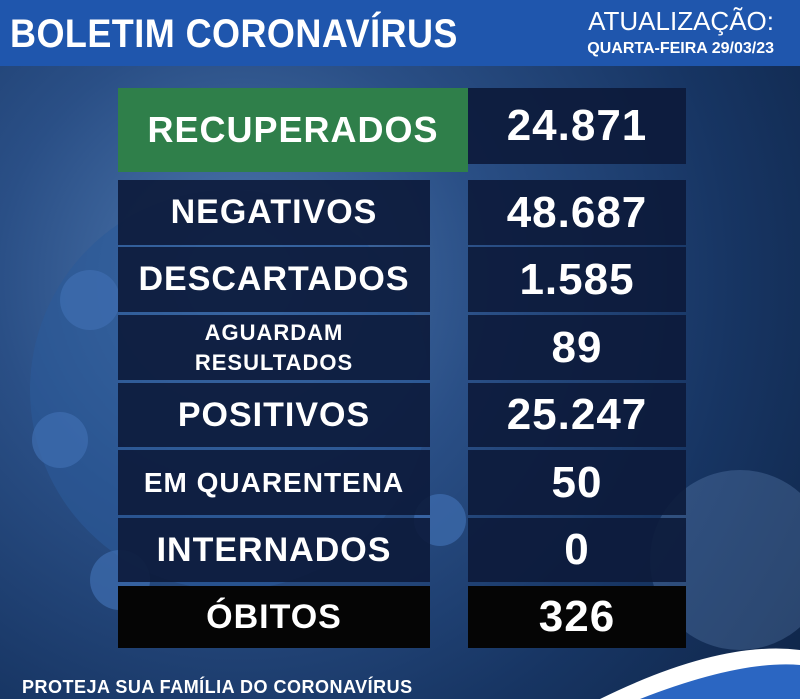 This screenshot has width=800, height=699. Describe the element at coordinates (577, 482) in the screenshot. I see `row-value: 50` at that location.